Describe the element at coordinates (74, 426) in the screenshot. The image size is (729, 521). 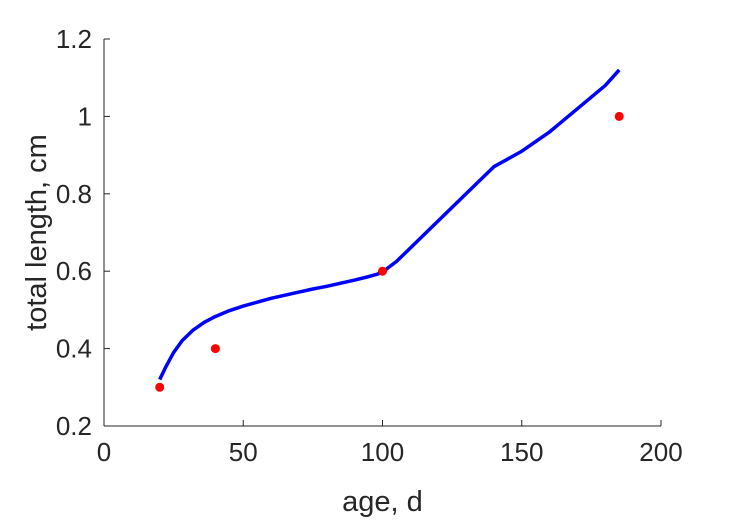
I see `y-tick-label: 0.2` at that location.